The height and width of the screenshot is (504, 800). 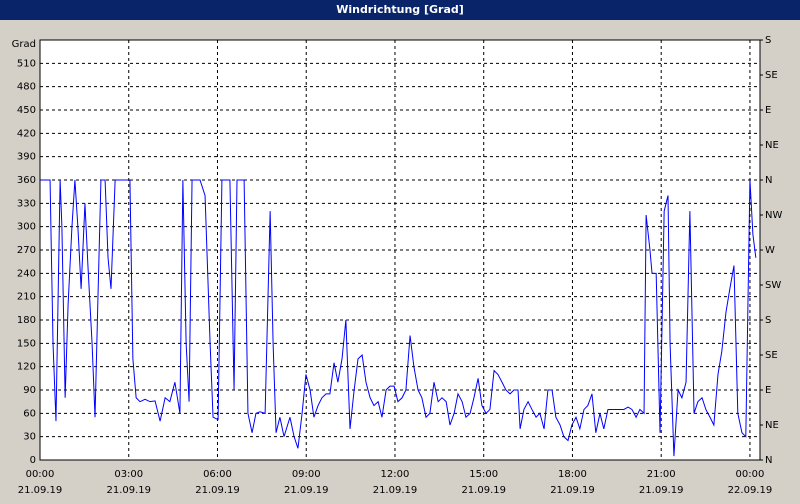 I want to click on y-tick-label: 270, so click(x=26, y=250).